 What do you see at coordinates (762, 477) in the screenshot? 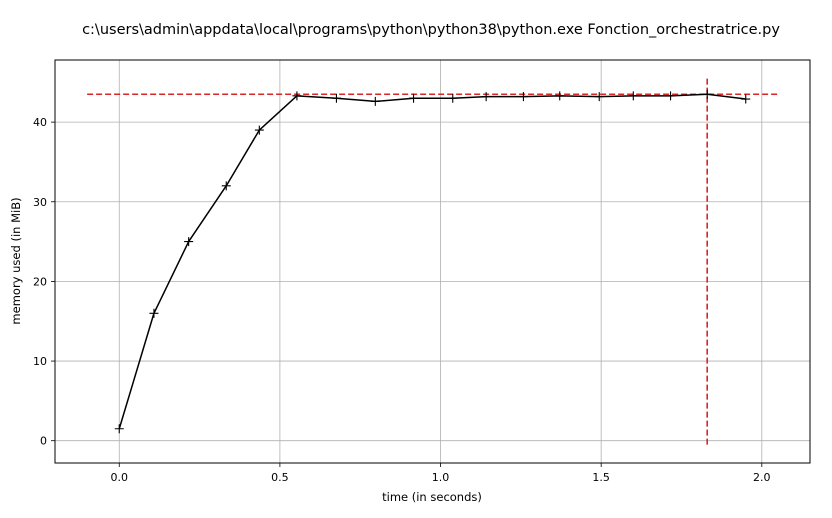
I see `x-tick-label: 2.0` at bounding box center [762, 477].